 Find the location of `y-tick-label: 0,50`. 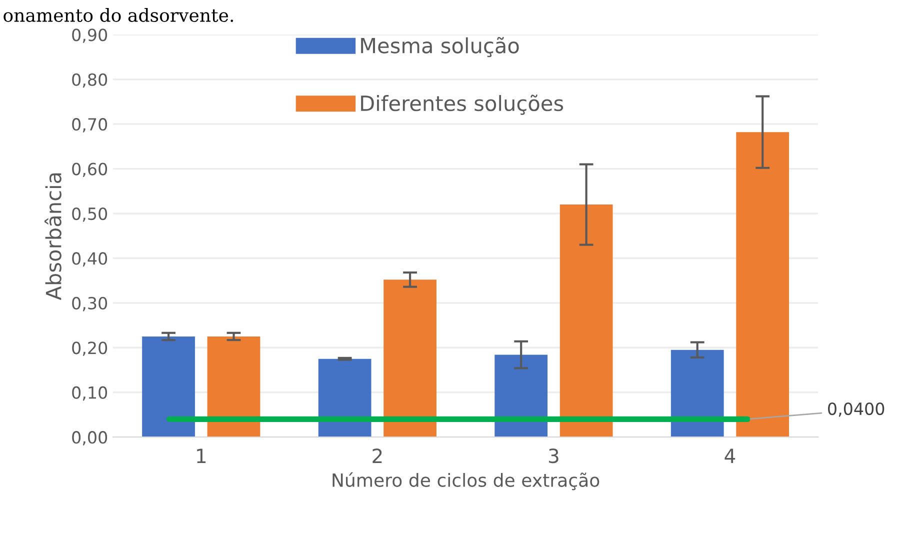

y-tick-label: 0,50 is located at coordinates (90, 214).